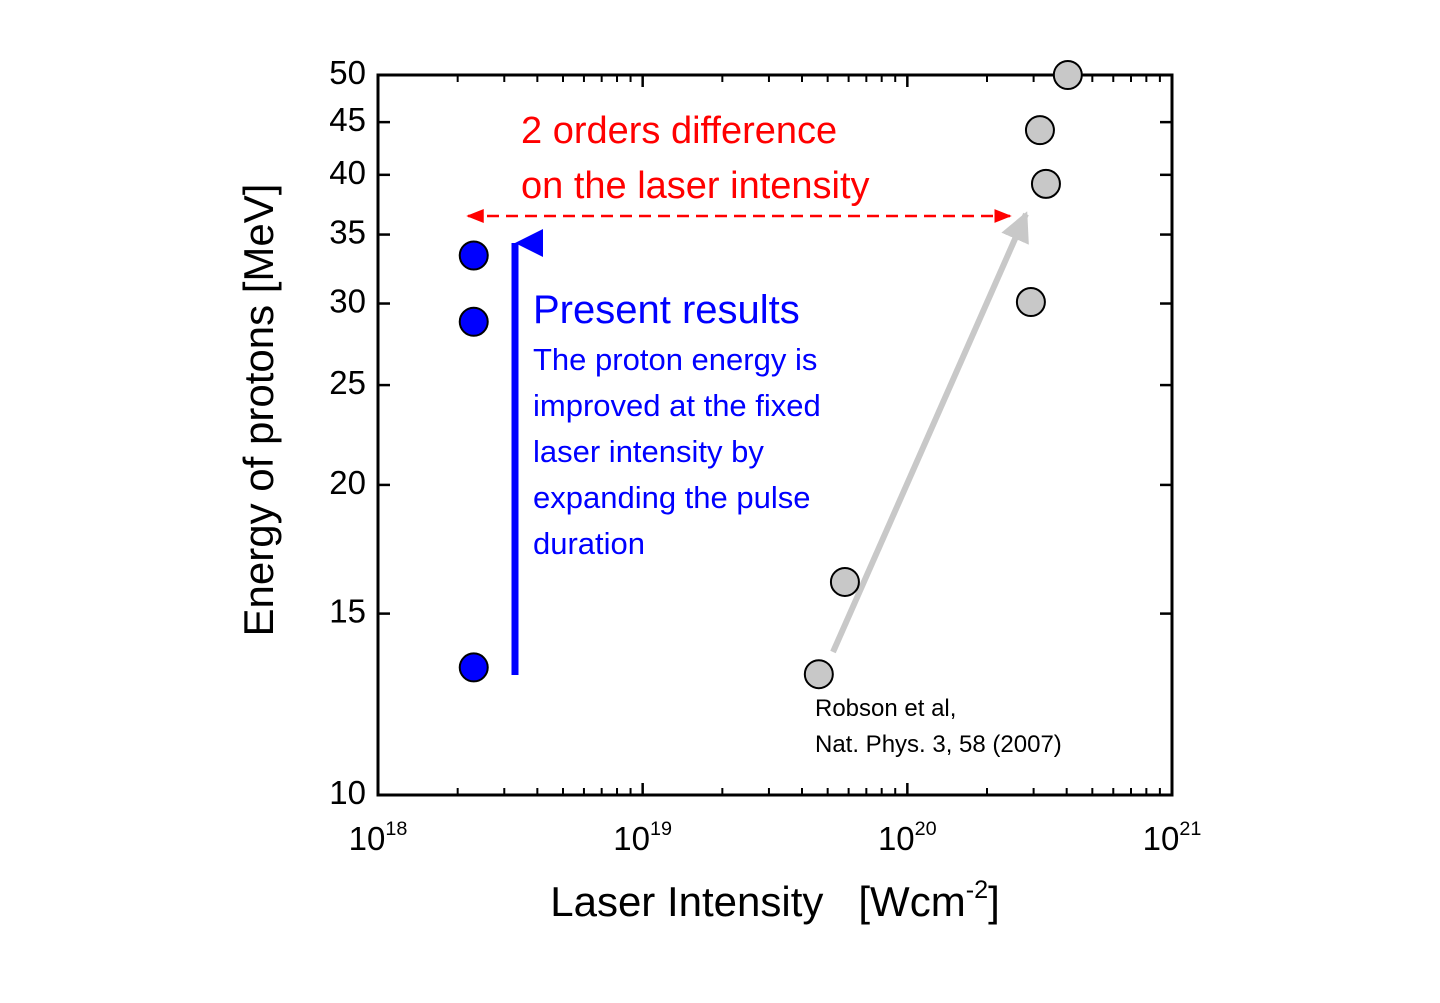 The image size is (1440, 1003). Describe the element at coordinates (679, 131) in the screenshot. I see `annotation: 2 orders difference` at that location.